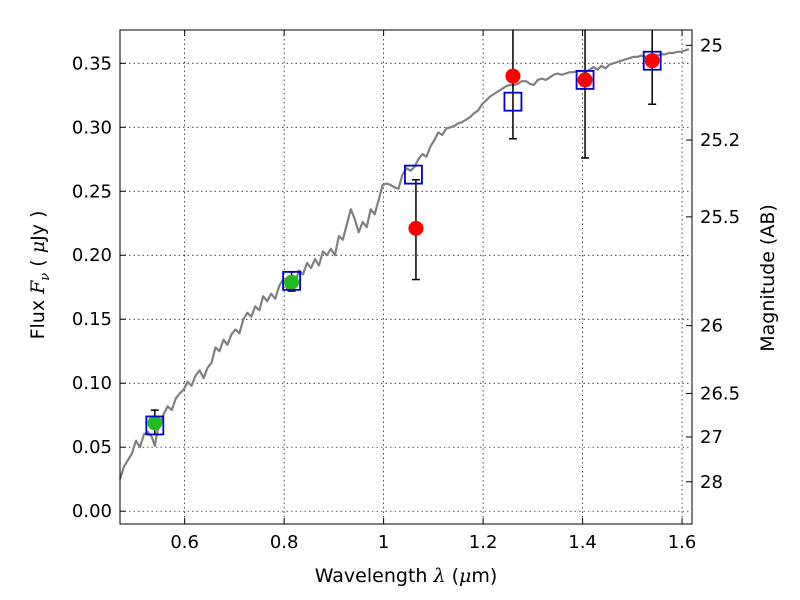 The image size is (800, 600). What do you see at coordinates (720, 140) in the screenshot?
I see `y2-tick-label: 25.2` at bounding box center [720, 140].